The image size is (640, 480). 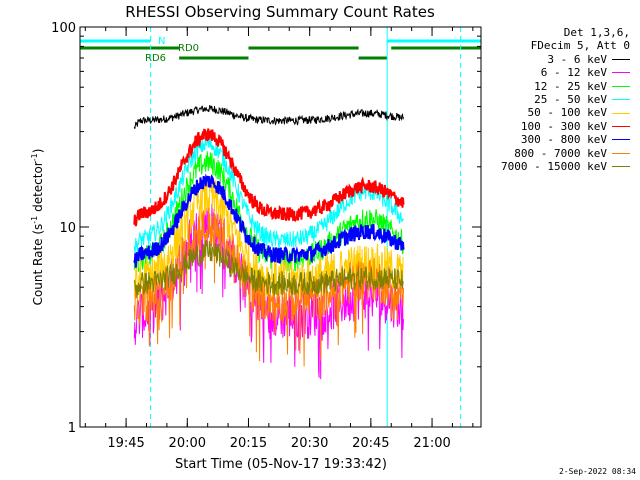 What do you see at coordinates (370, 443) in the screenshot?
I see `x-tick-label: 20:45` at bounding box center [370, 443].